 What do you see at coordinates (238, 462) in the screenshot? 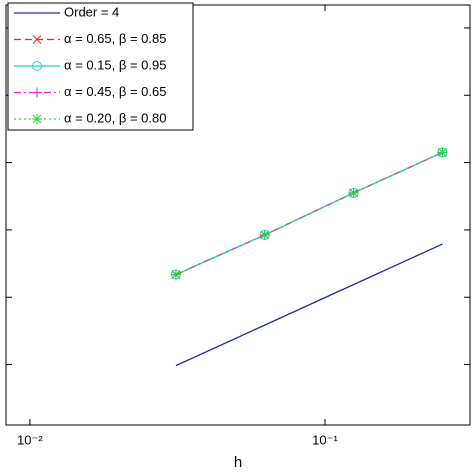
I see `x-axis-label: h` at bounding box center [238, 462].